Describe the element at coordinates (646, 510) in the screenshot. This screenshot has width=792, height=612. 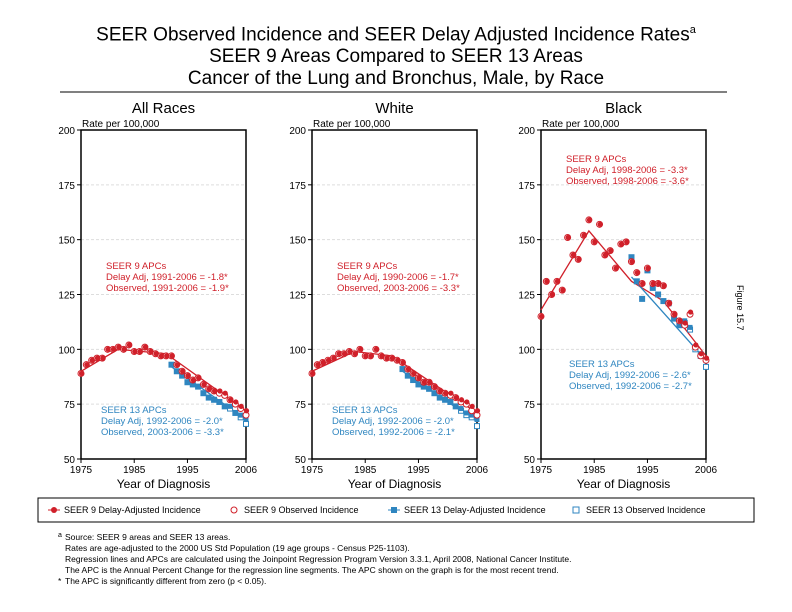
I see `legend-label: SEER 13 Observed Incidence` at that location.